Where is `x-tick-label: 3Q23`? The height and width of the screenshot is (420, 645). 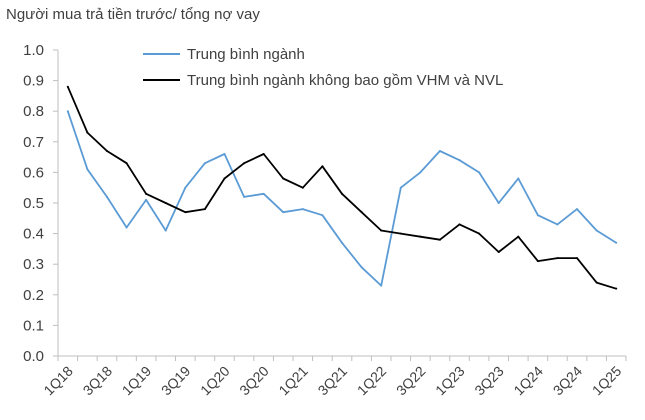 x-tick-label: 3Q23 is located at coordinates (489, 381).